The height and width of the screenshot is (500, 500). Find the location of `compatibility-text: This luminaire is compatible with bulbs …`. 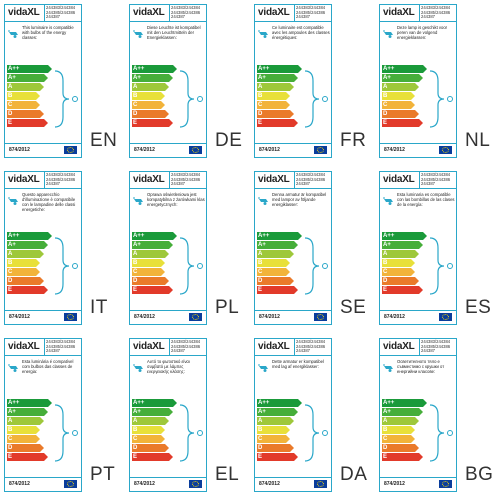

compatibility-text: This luminaire is compatible with bulbs … is located at coordinates (48, 32).